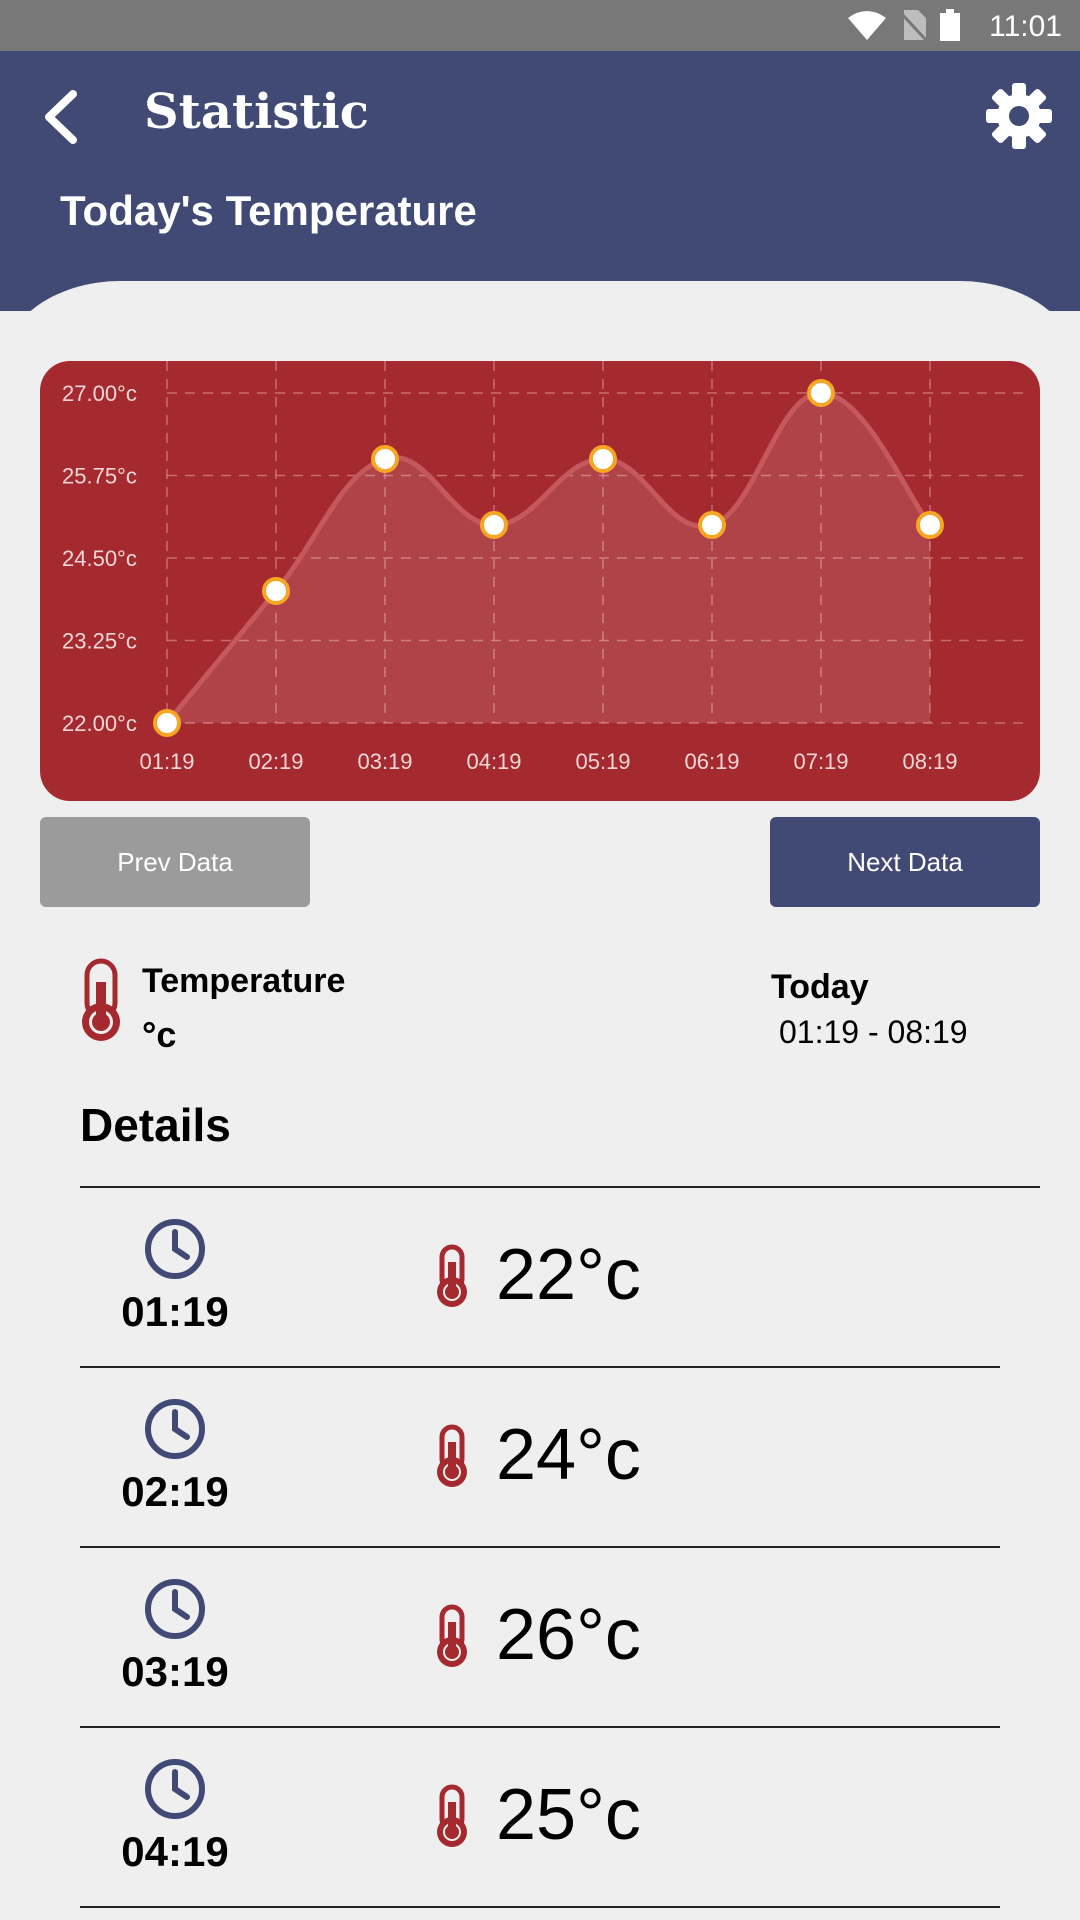 The width and height of the screenshot is (1080, 1920). Describe the element at coordinates (568, 1275) in the screenshot. I see `row-temperature: 22°c` at that location.